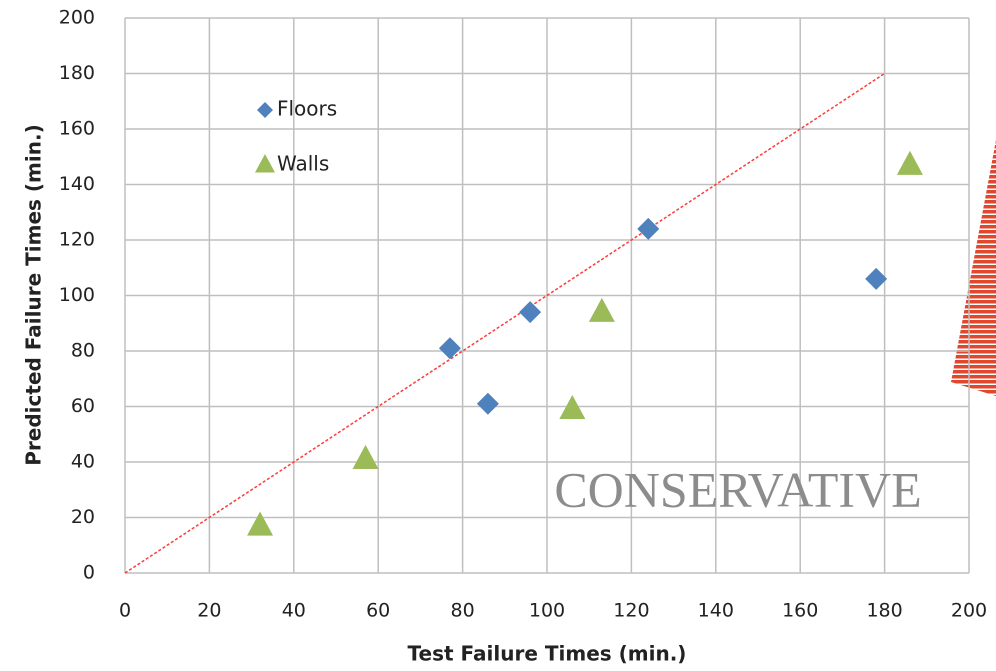  I want to click on annotation: CONSERVATIVE, so click(737, 489).